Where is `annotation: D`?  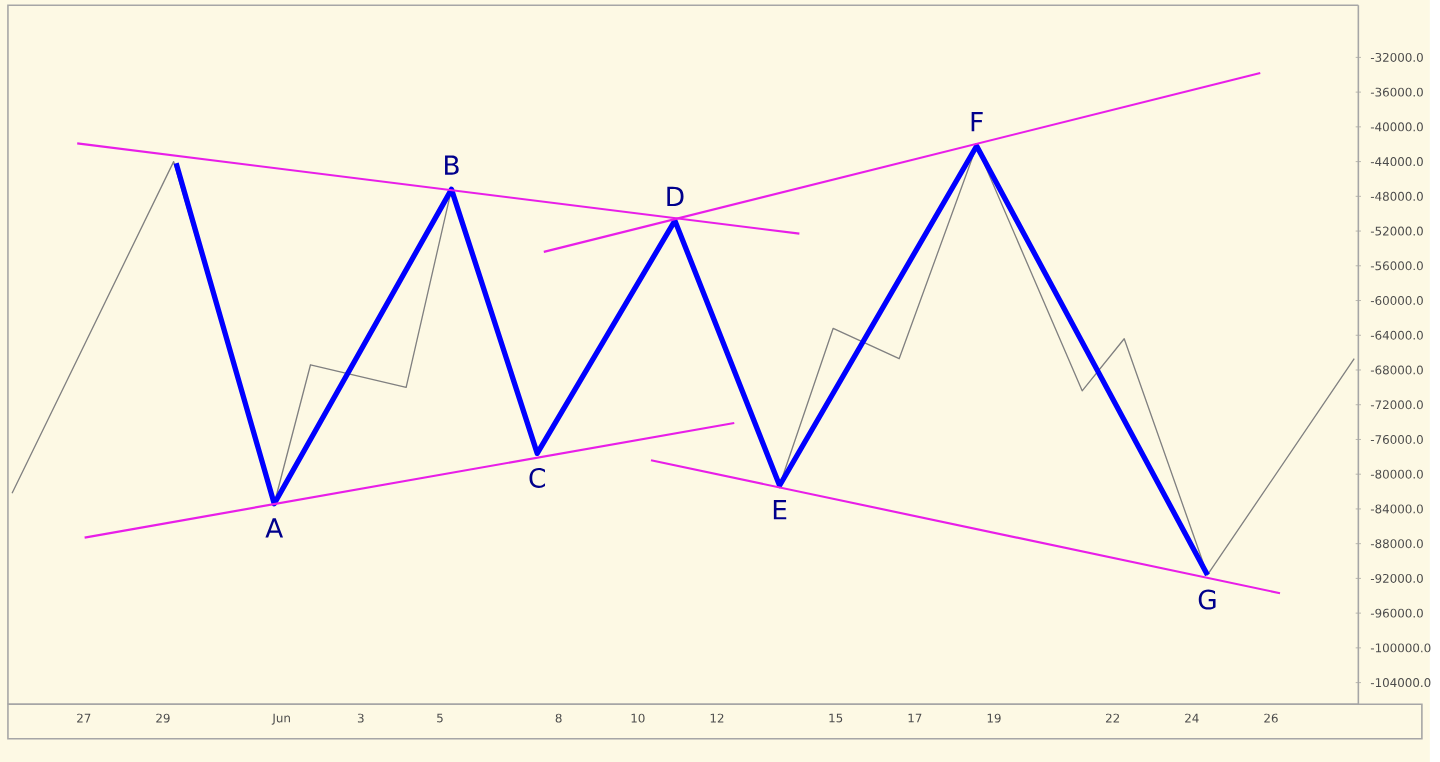
annotation: D is located at coordinates (675, 196).